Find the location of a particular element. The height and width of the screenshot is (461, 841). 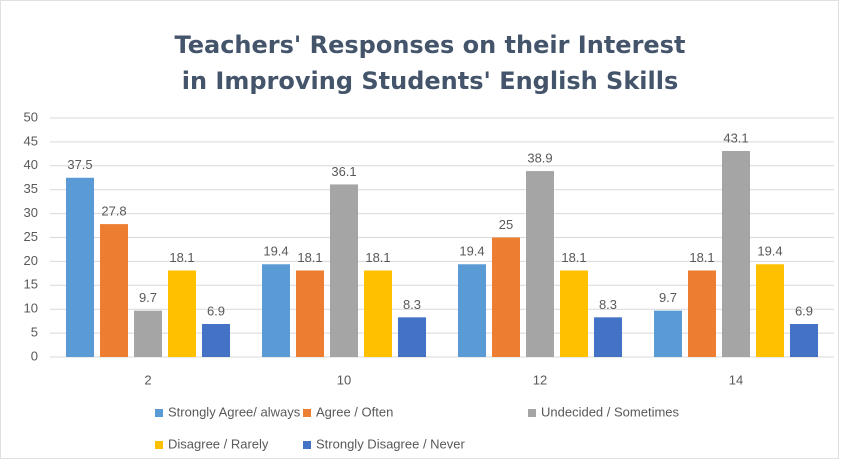

chart-title: Teachers' Responses on their Interest is located at coordinates (430, 45).